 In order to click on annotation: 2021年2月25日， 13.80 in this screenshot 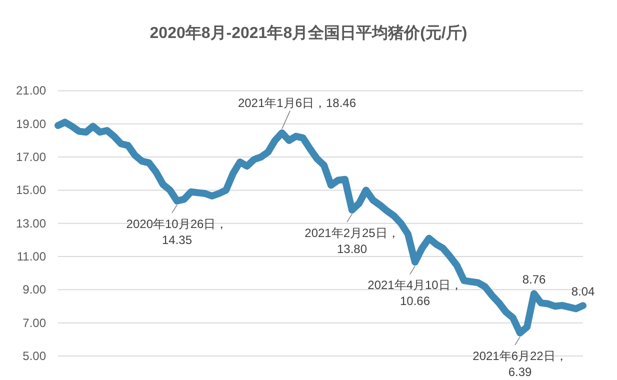, I will do `click(352, 241)`.